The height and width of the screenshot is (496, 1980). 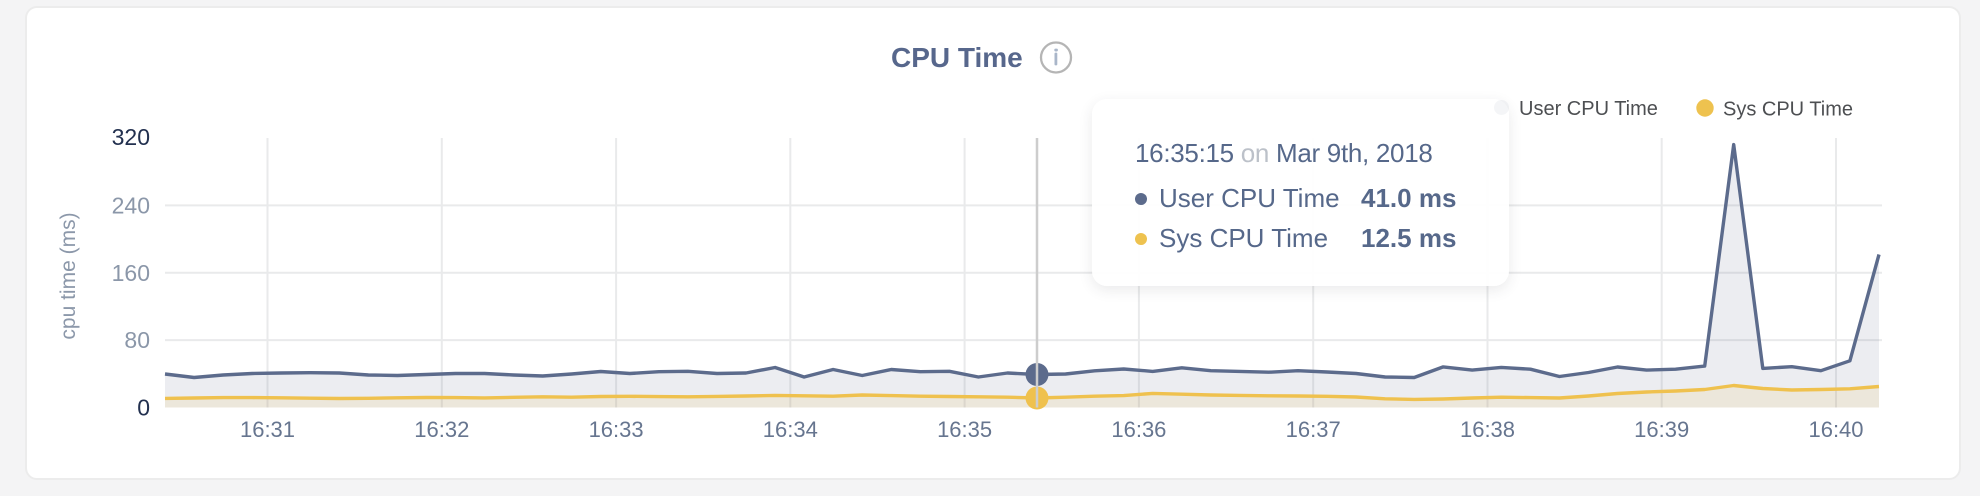 I want to click on svg-text: 240, so click(x=131, y=206).